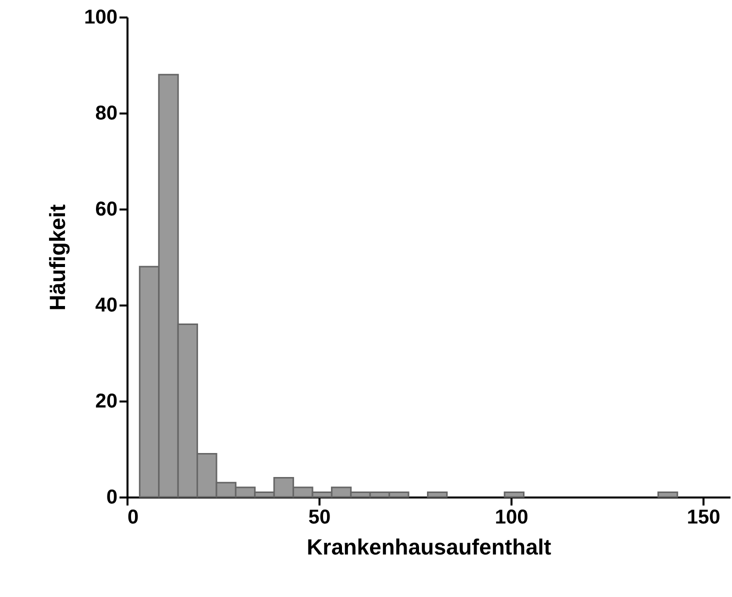 The image size is (732, 597). What do you see at coordinates (511, 517) in the screenshot?
I see `x-tick-label: 100` at bounding box center [511, 517].